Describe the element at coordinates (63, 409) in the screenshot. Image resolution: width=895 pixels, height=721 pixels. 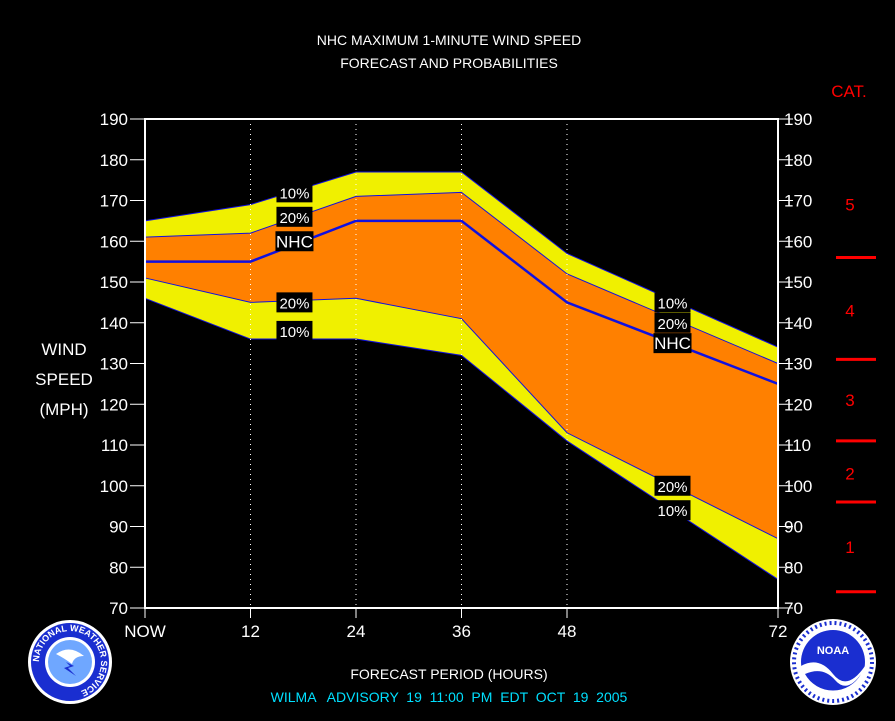
I see `y-axis-label-line3: (MPH)` at that location.